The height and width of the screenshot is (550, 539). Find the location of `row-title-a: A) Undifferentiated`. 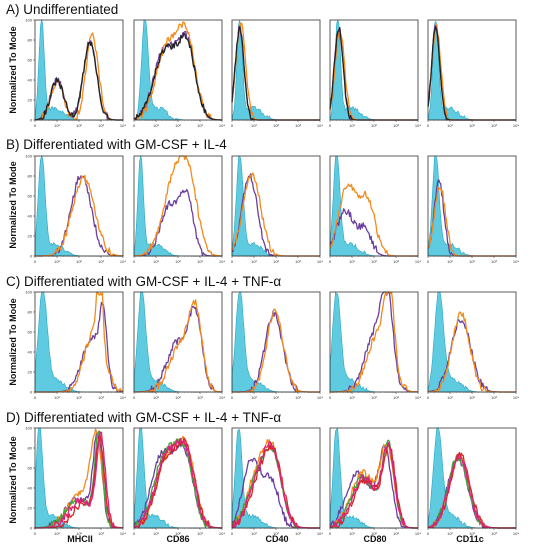

row-title-a: A) Undifferentiated is located at coordinates (62, 9).